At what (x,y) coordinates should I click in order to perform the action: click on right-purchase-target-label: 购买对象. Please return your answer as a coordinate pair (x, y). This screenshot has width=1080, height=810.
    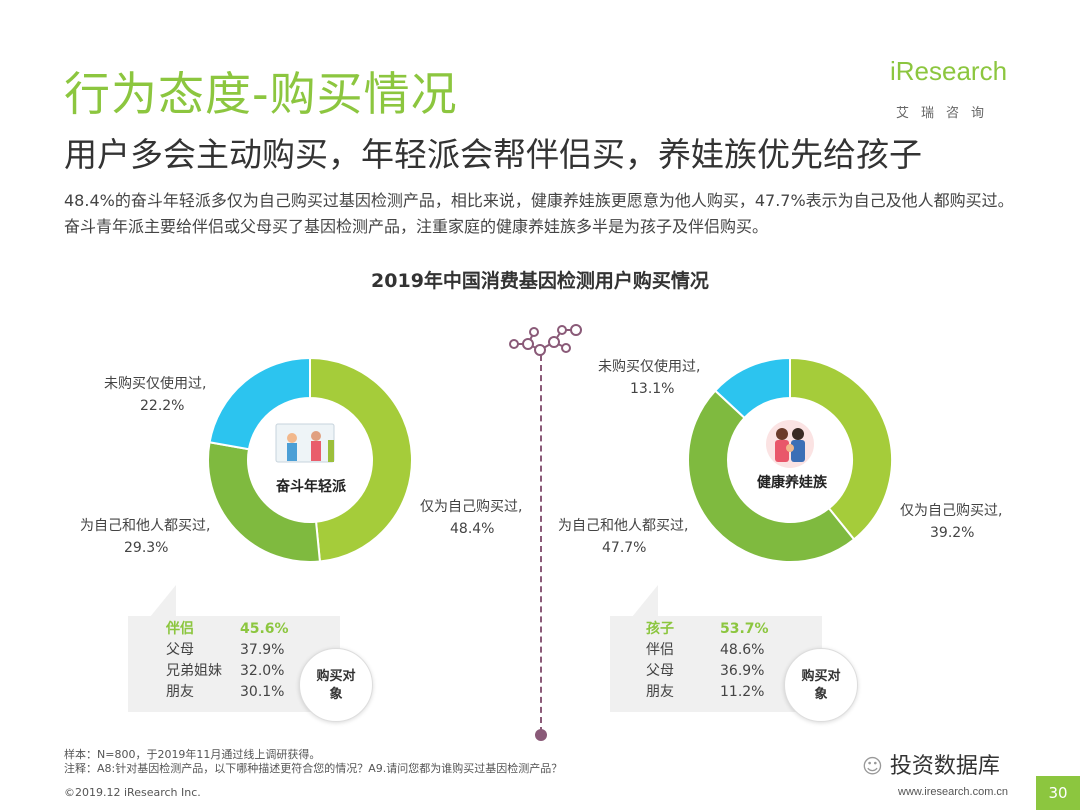
    Looking at the image, I should click on (821, 685).